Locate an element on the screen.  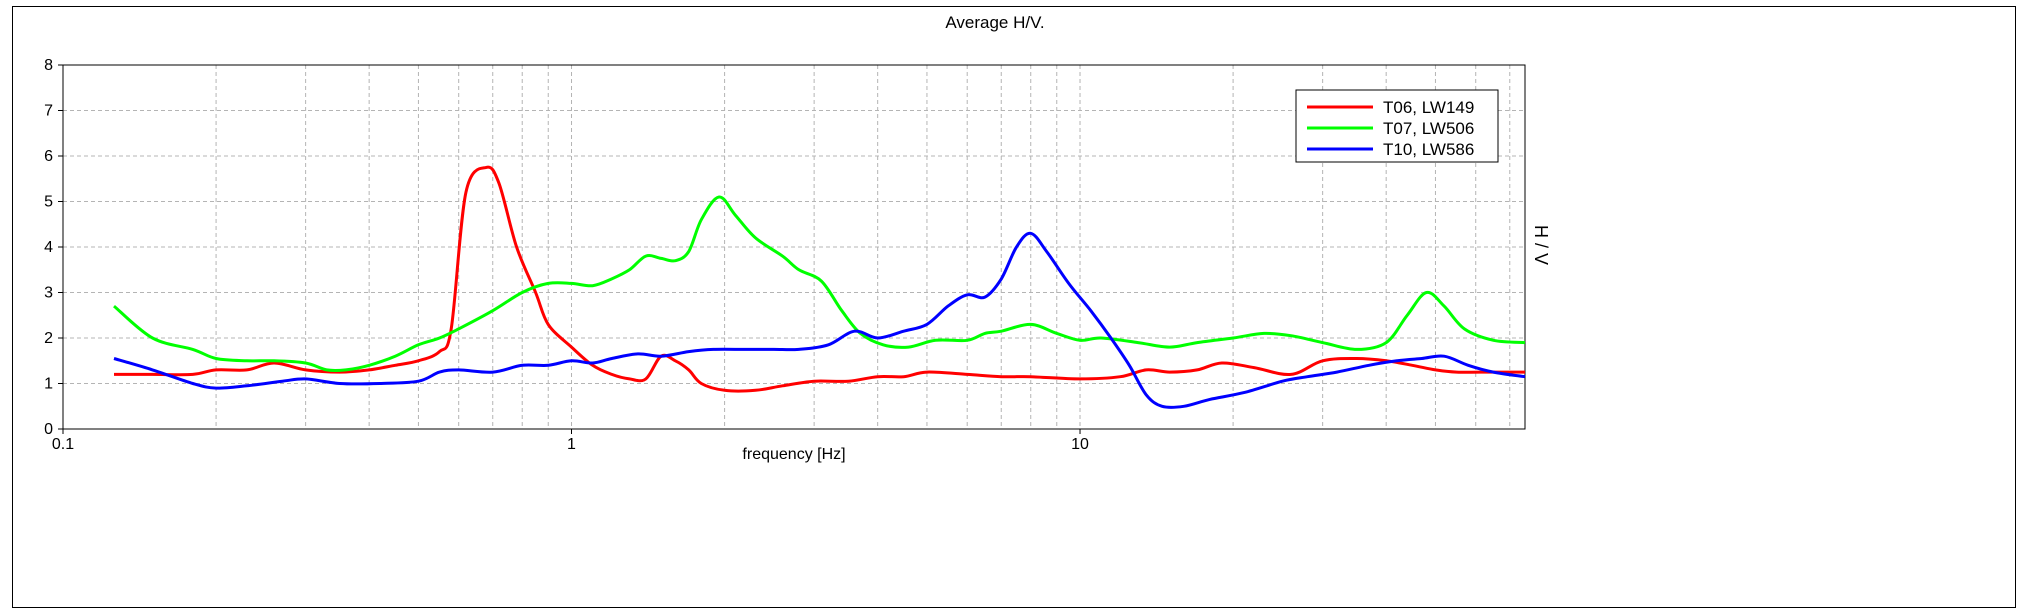
legend-label-2: T07, LW506 is located at coordinates (1428, 128).